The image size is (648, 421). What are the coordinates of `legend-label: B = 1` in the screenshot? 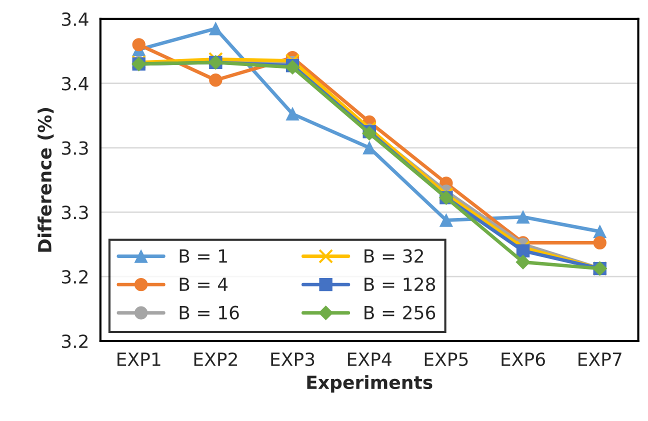 It's located at (203, 256).